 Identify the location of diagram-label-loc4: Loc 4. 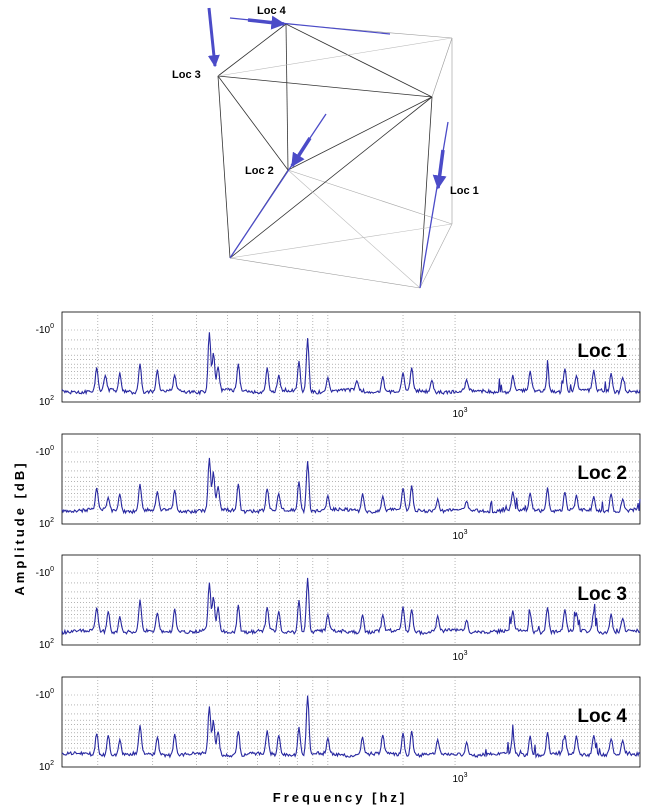
(272, 11).